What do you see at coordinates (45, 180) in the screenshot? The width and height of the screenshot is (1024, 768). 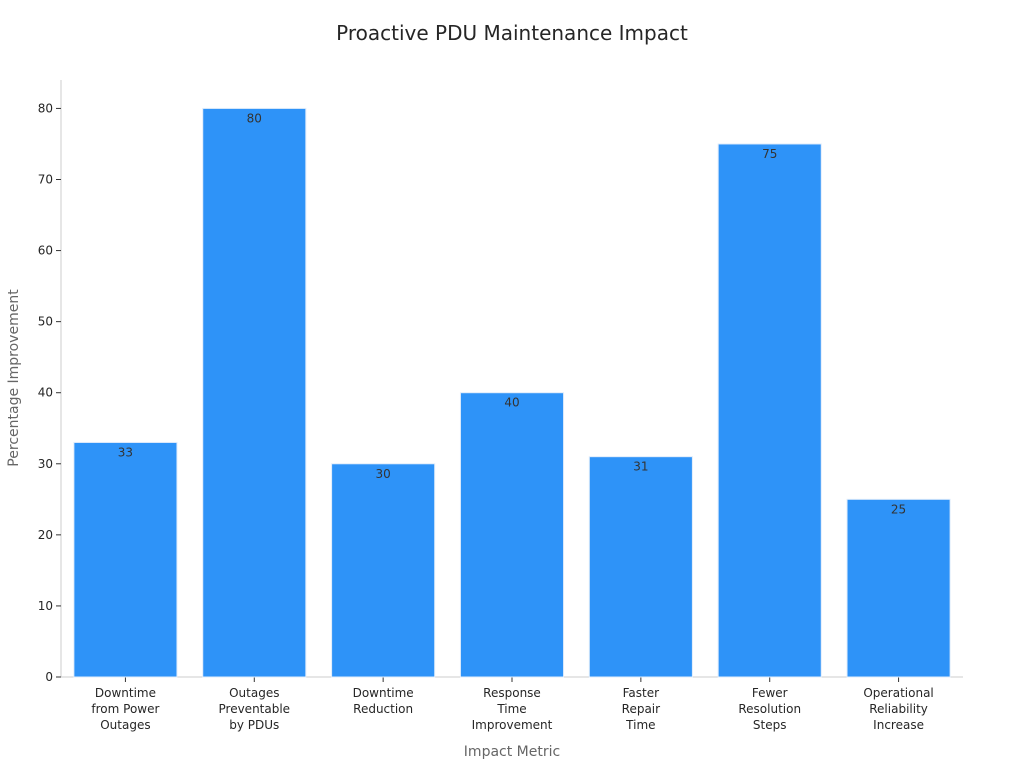 I see `y-tick-label: 70` at bounding box center [45, 180].